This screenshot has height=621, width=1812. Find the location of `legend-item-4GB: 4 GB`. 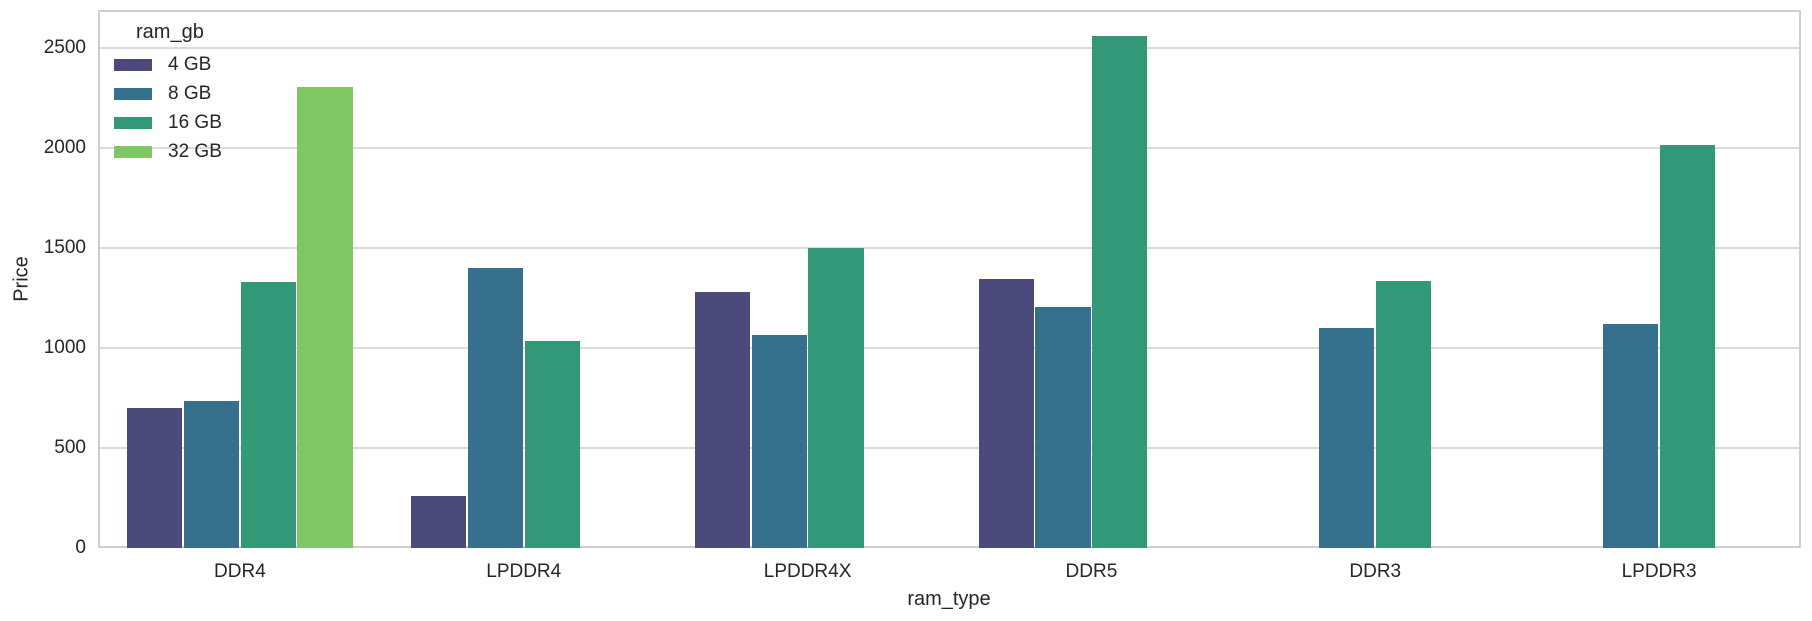

legend-item-4GB: 4 GB is located at coordinates (168, 64).